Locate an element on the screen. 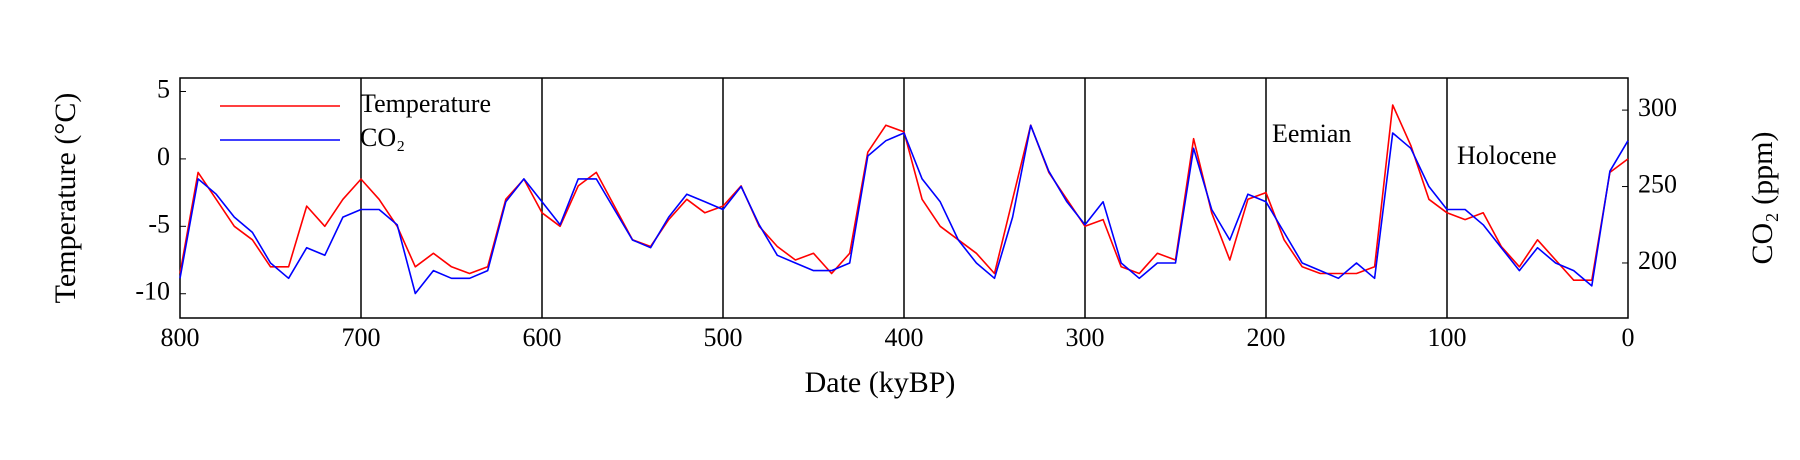  x-tick-label: 400 is located at coordinates (904, 337).